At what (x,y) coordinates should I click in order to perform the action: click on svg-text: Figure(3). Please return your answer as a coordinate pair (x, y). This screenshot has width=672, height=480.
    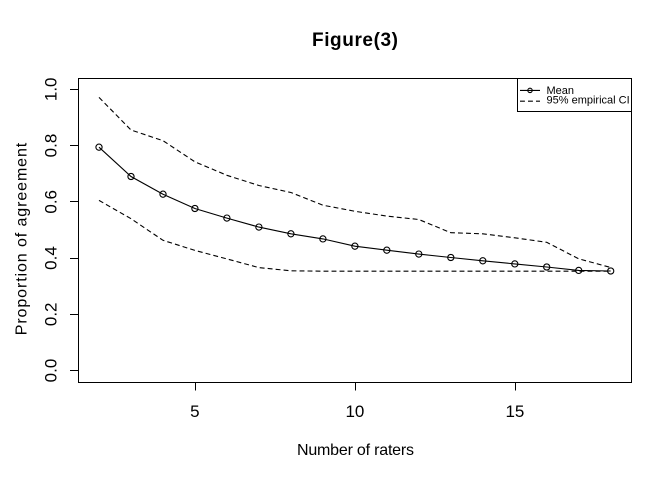
    Looking at the image, I should click on (355, 40).